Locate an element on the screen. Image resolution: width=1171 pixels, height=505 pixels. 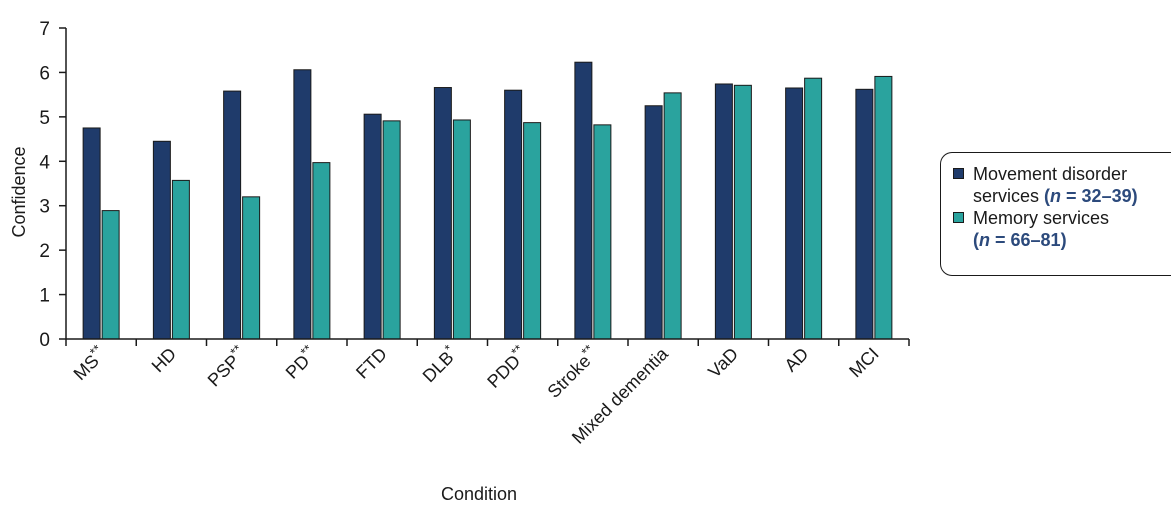
x-tick-label-10: AD is located at coordinates (797, 360).